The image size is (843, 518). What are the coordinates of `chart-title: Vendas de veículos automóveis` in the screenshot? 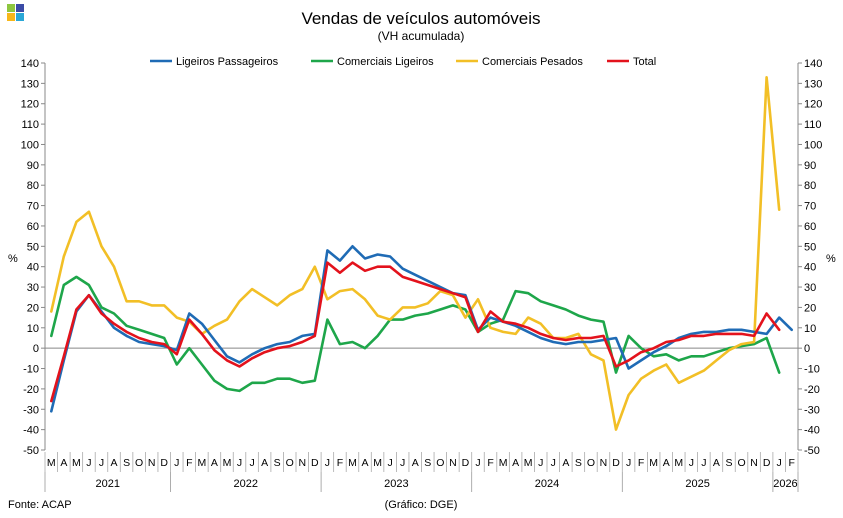 It's located at (420, 18).